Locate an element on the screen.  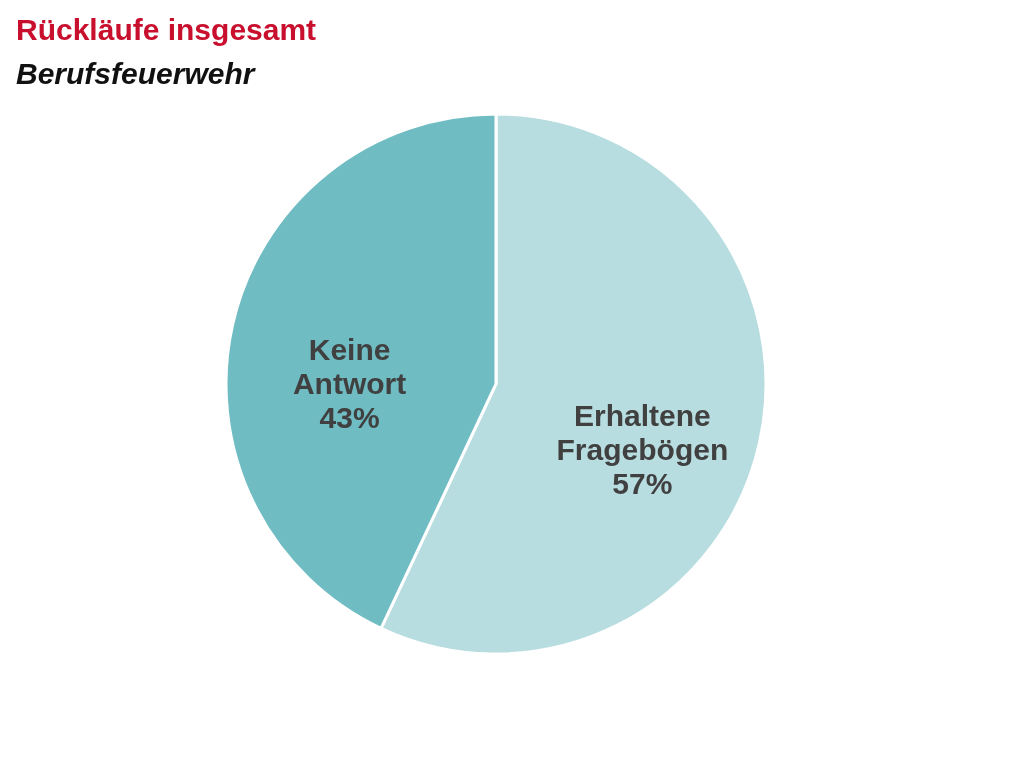
slice-label: Erhaltene Fragebögen is located at coordinates (642, 432).